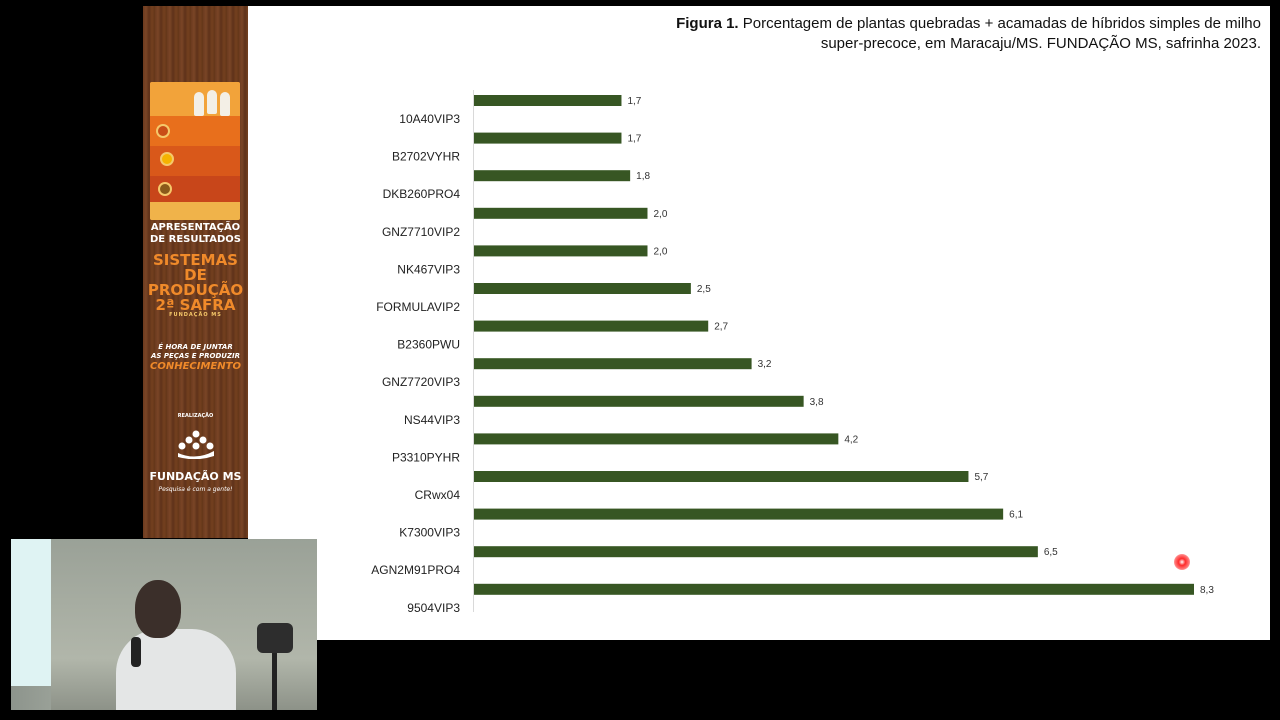  Describe the element at coordinates (656, 439) in the screenshot. I see `bar-P3310PYHR` at that location.